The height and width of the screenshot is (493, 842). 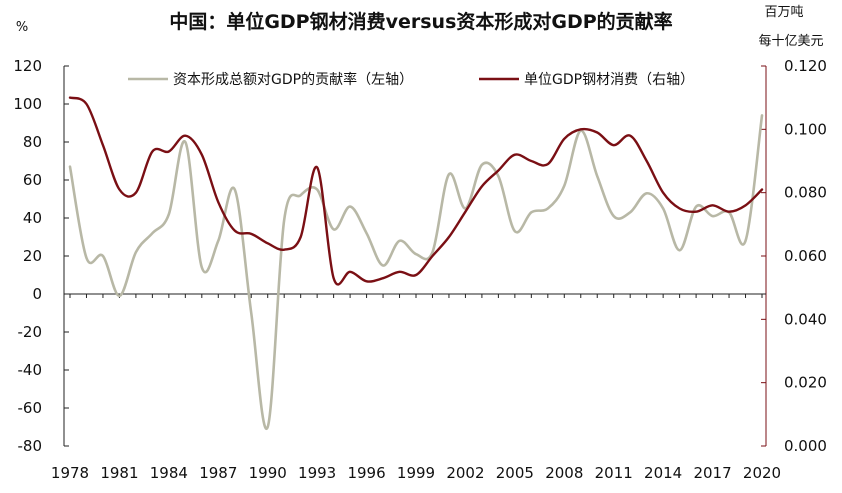 I want to click on left-axis-tick-label: -60, so click(x=30, y=408).